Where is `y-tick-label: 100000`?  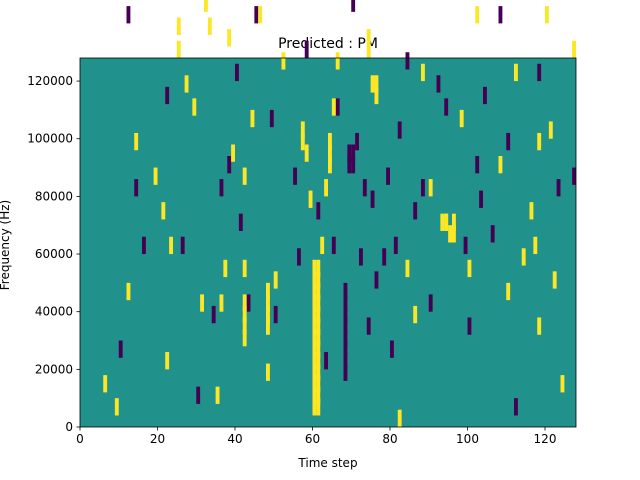 y-tick-label: 100000 is located at coordinates (50, 139).